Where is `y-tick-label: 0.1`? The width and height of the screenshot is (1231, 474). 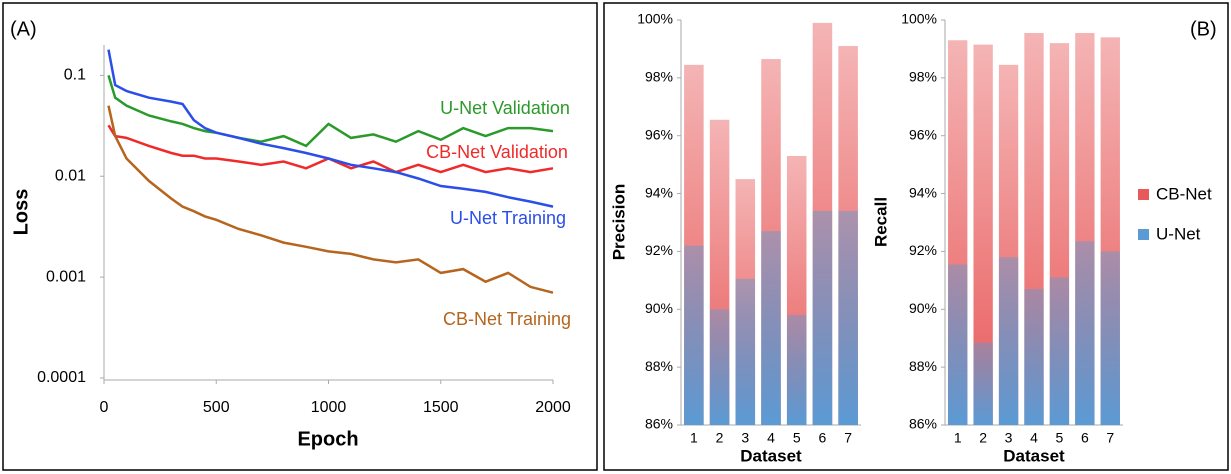
y-tick-label: 0.1 is located at coordinates (75, 75).